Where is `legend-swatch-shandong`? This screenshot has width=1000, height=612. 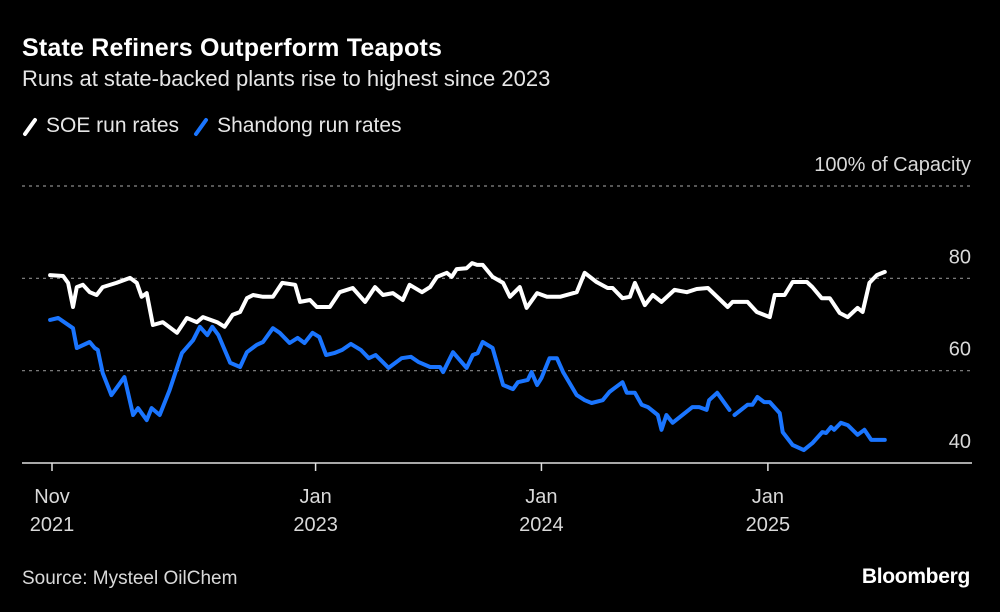 legend-swatch-shandong is located at coordinates (201, 127).